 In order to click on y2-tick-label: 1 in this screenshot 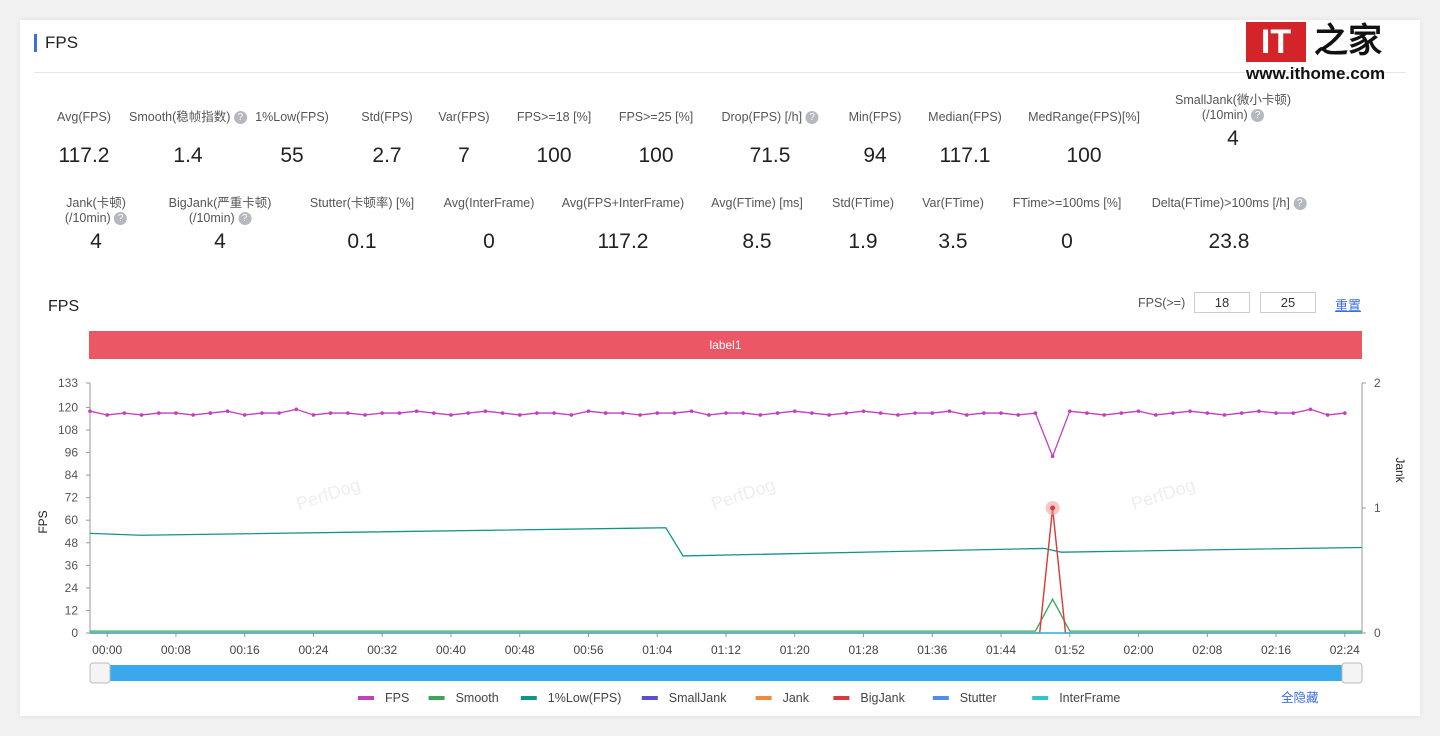, I will do `click(1377, 508)`.